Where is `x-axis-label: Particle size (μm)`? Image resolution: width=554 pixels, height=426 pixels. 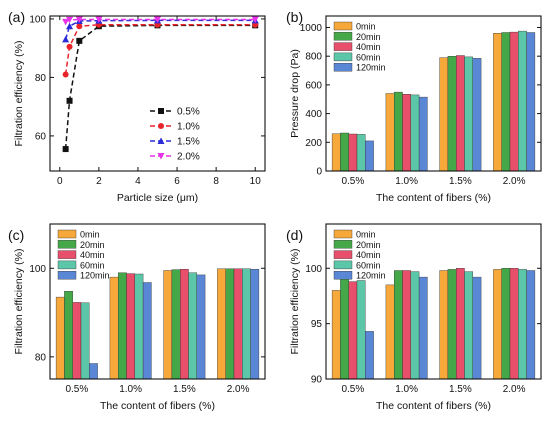
x-axis-label: Particle size (μm) is located at coordinates (157, 198).